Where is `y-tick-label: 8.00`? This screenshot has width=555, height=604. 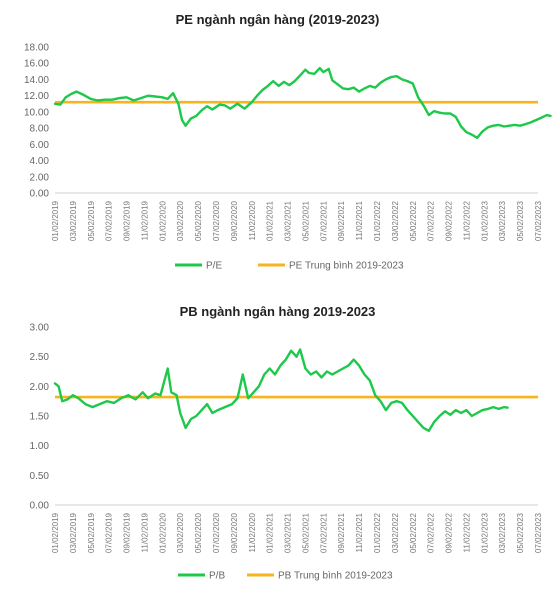 y-tick-label: 8.00 is located at coordinates (40, 129).